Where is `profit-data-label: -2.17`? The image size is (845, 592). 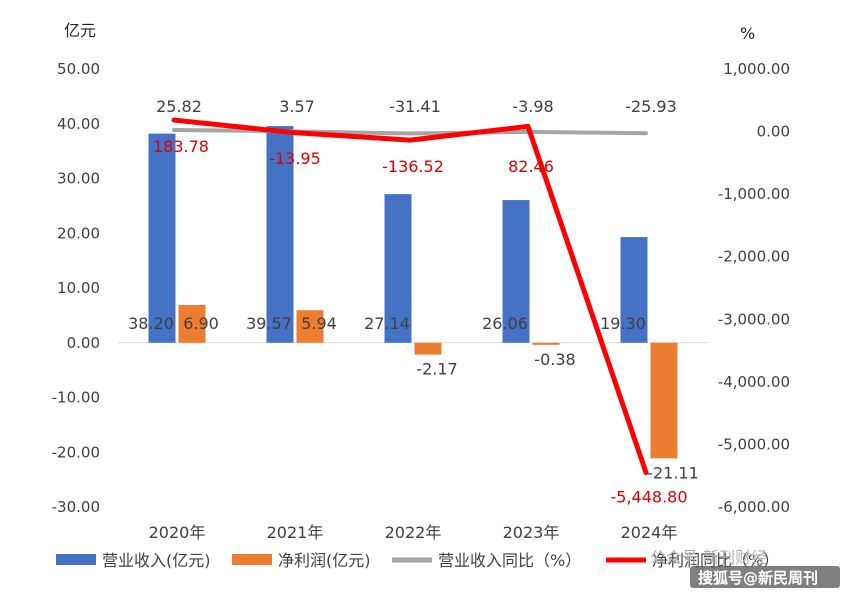
profit-data-label: -2.17 is located at coordinates (436, 369).